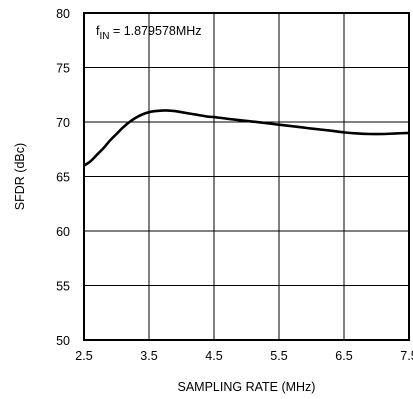 Image resolution: width=413 pixels, height=399 pixels. I want to click on sfdr-series-line, so click(246, 138).